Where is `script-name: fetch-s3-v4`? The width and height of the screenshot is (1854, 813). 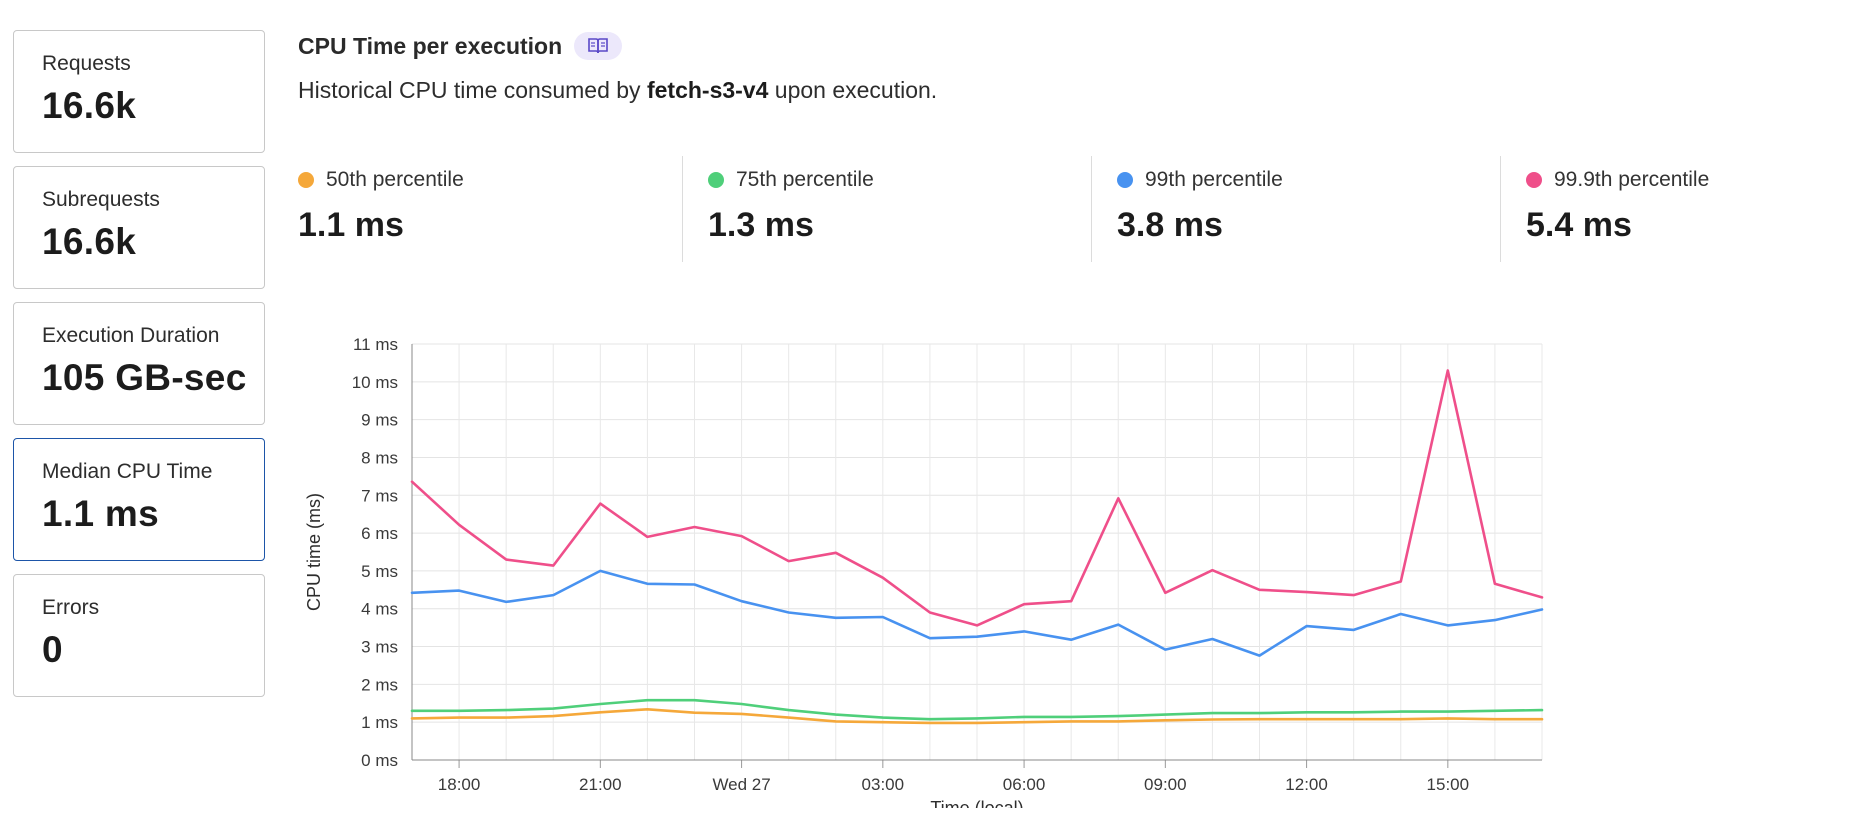 script-name: fetch-s3-v4 is located at coordinates (707, 90).